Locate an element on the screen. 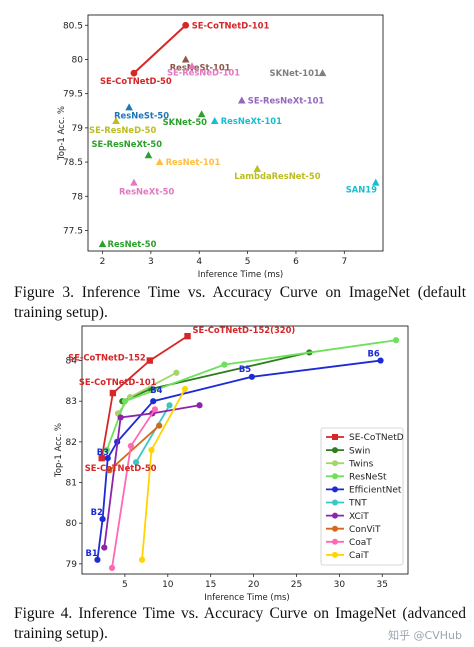  fig4-series-se-cotnetd-line is located at coordinates (144, 397).